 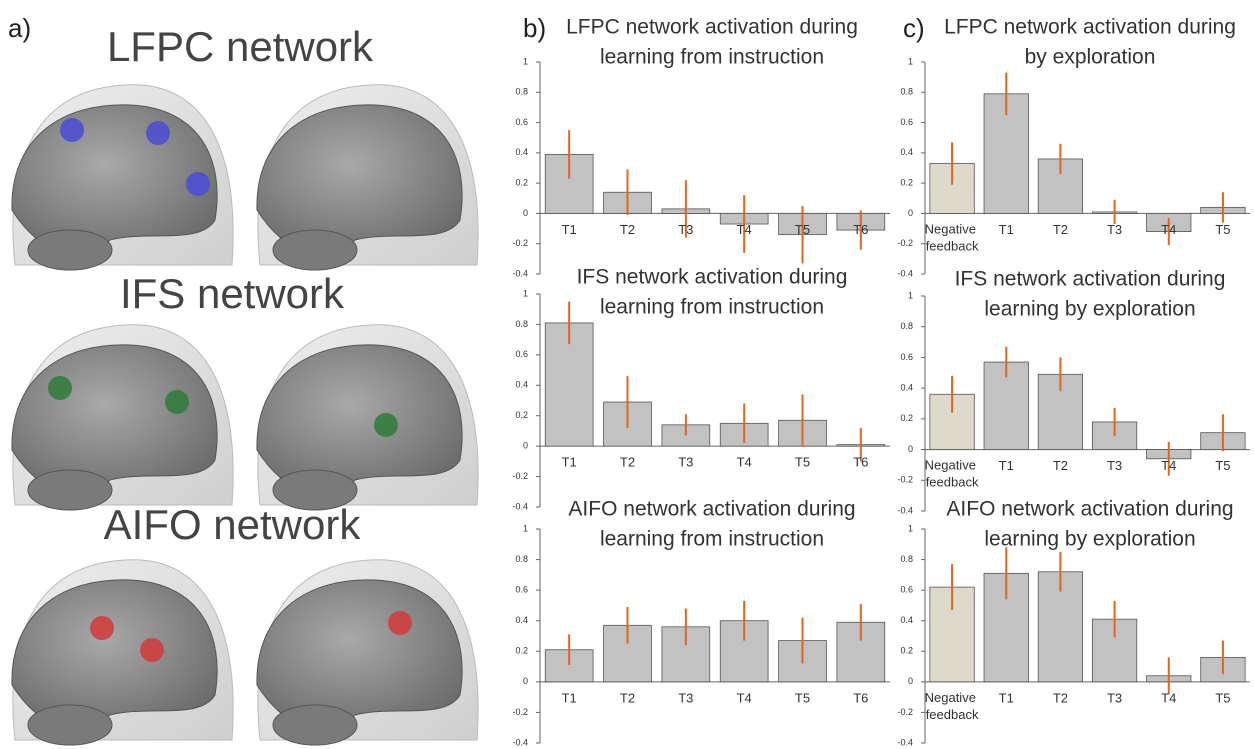 I want to click on panel-label: b), so click(x=534, y=28).